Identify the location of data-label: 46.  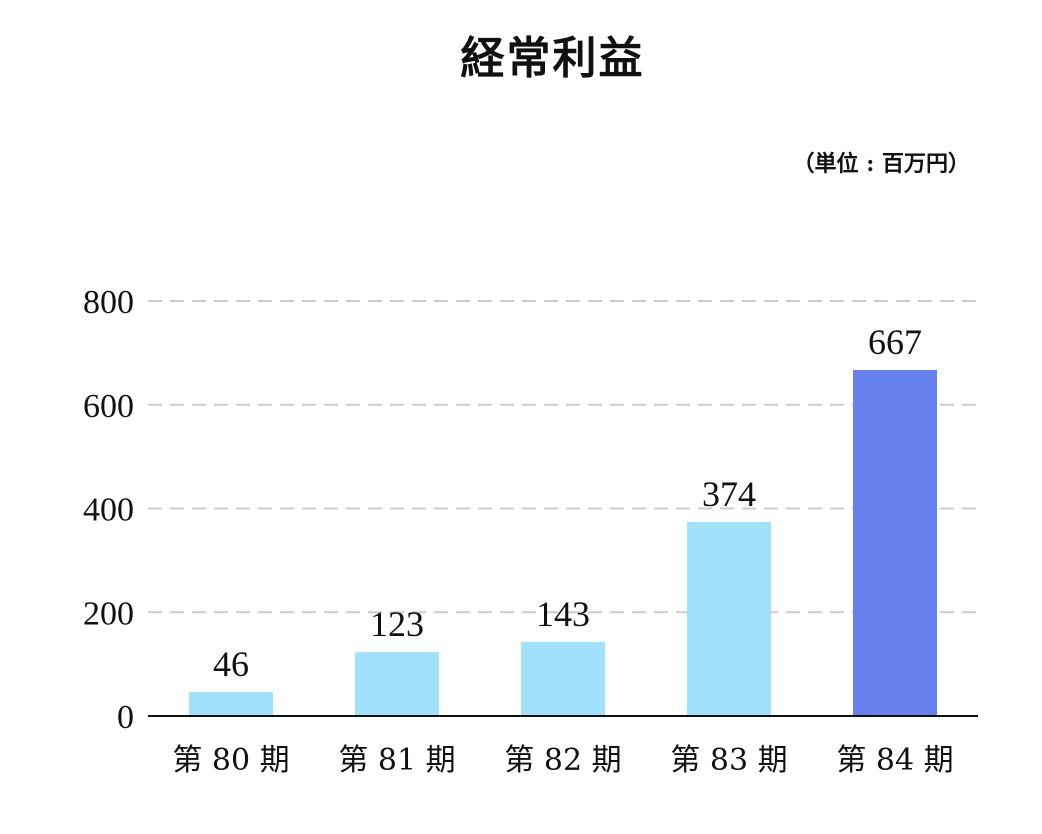
(231, 664).